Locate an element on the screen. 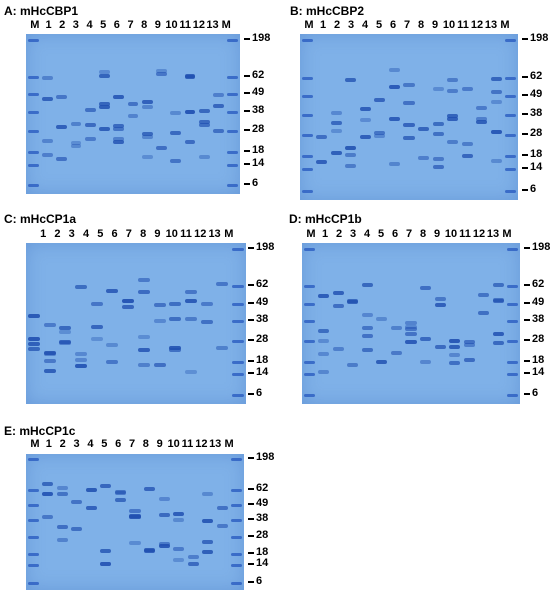 This screenshot has height=598, width=550. marker-tick: 49 is located at coordinates (269, 302).